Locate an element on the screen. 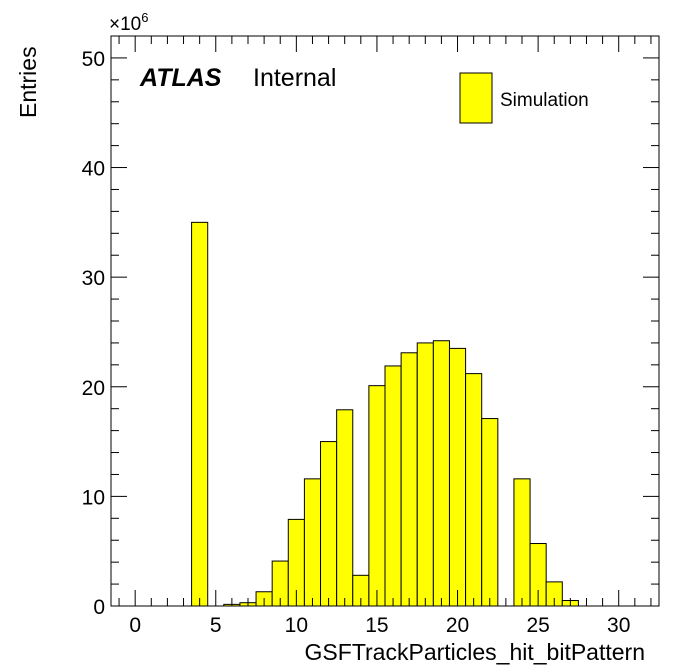  y-axis-multiplier: ×10⁶ is located at coordinates (128, 22).